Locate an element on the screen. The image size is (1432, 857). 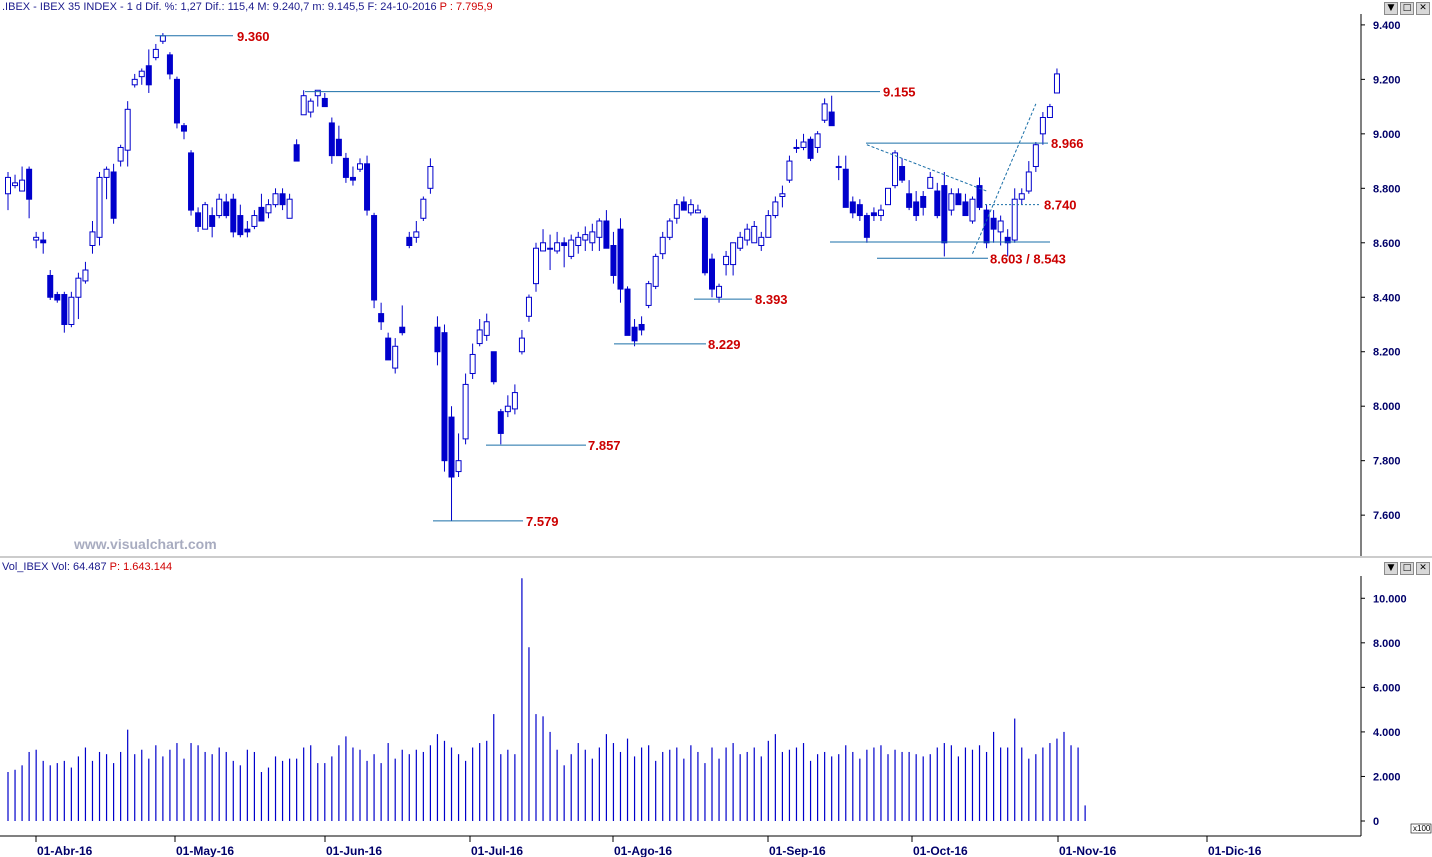
date-tick: 01-Nov-16 is located at coordinates (1087, 846).